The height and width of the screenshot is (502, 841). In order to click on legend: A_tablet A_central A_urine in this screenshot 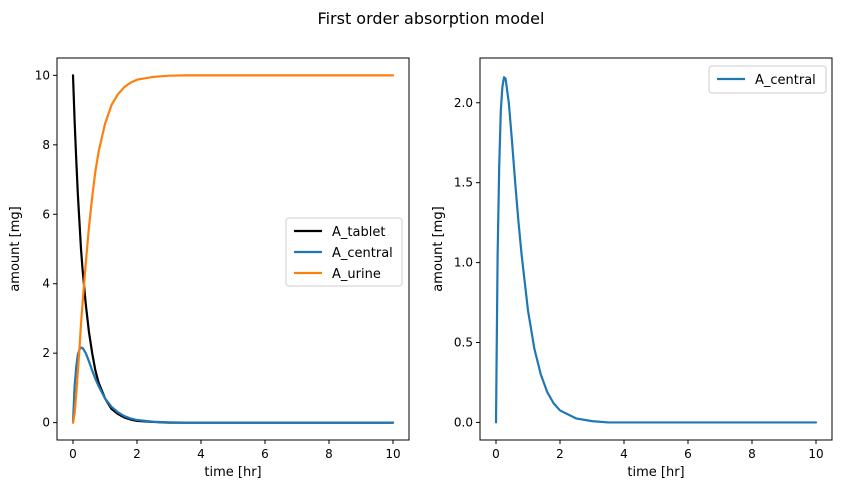, I will do `click(344, 252)`.